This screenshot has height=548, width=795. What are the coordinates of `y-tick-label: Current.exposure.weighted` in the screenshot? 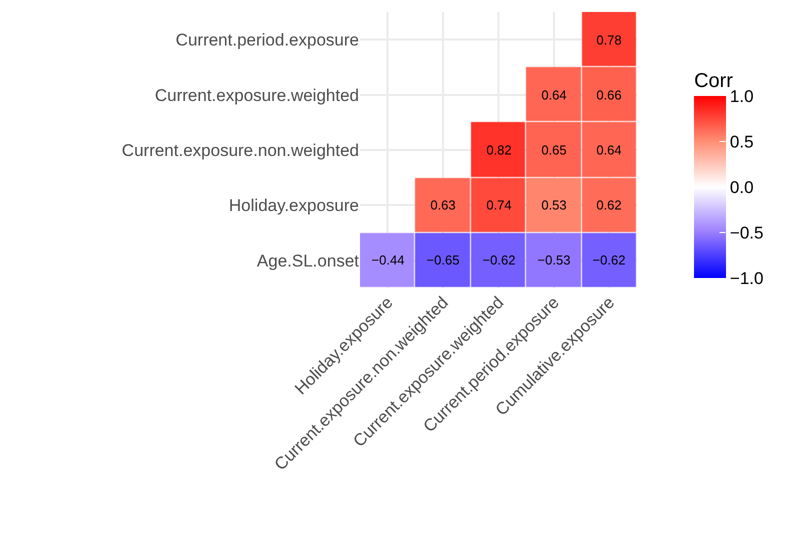 It's located at (256, 95).